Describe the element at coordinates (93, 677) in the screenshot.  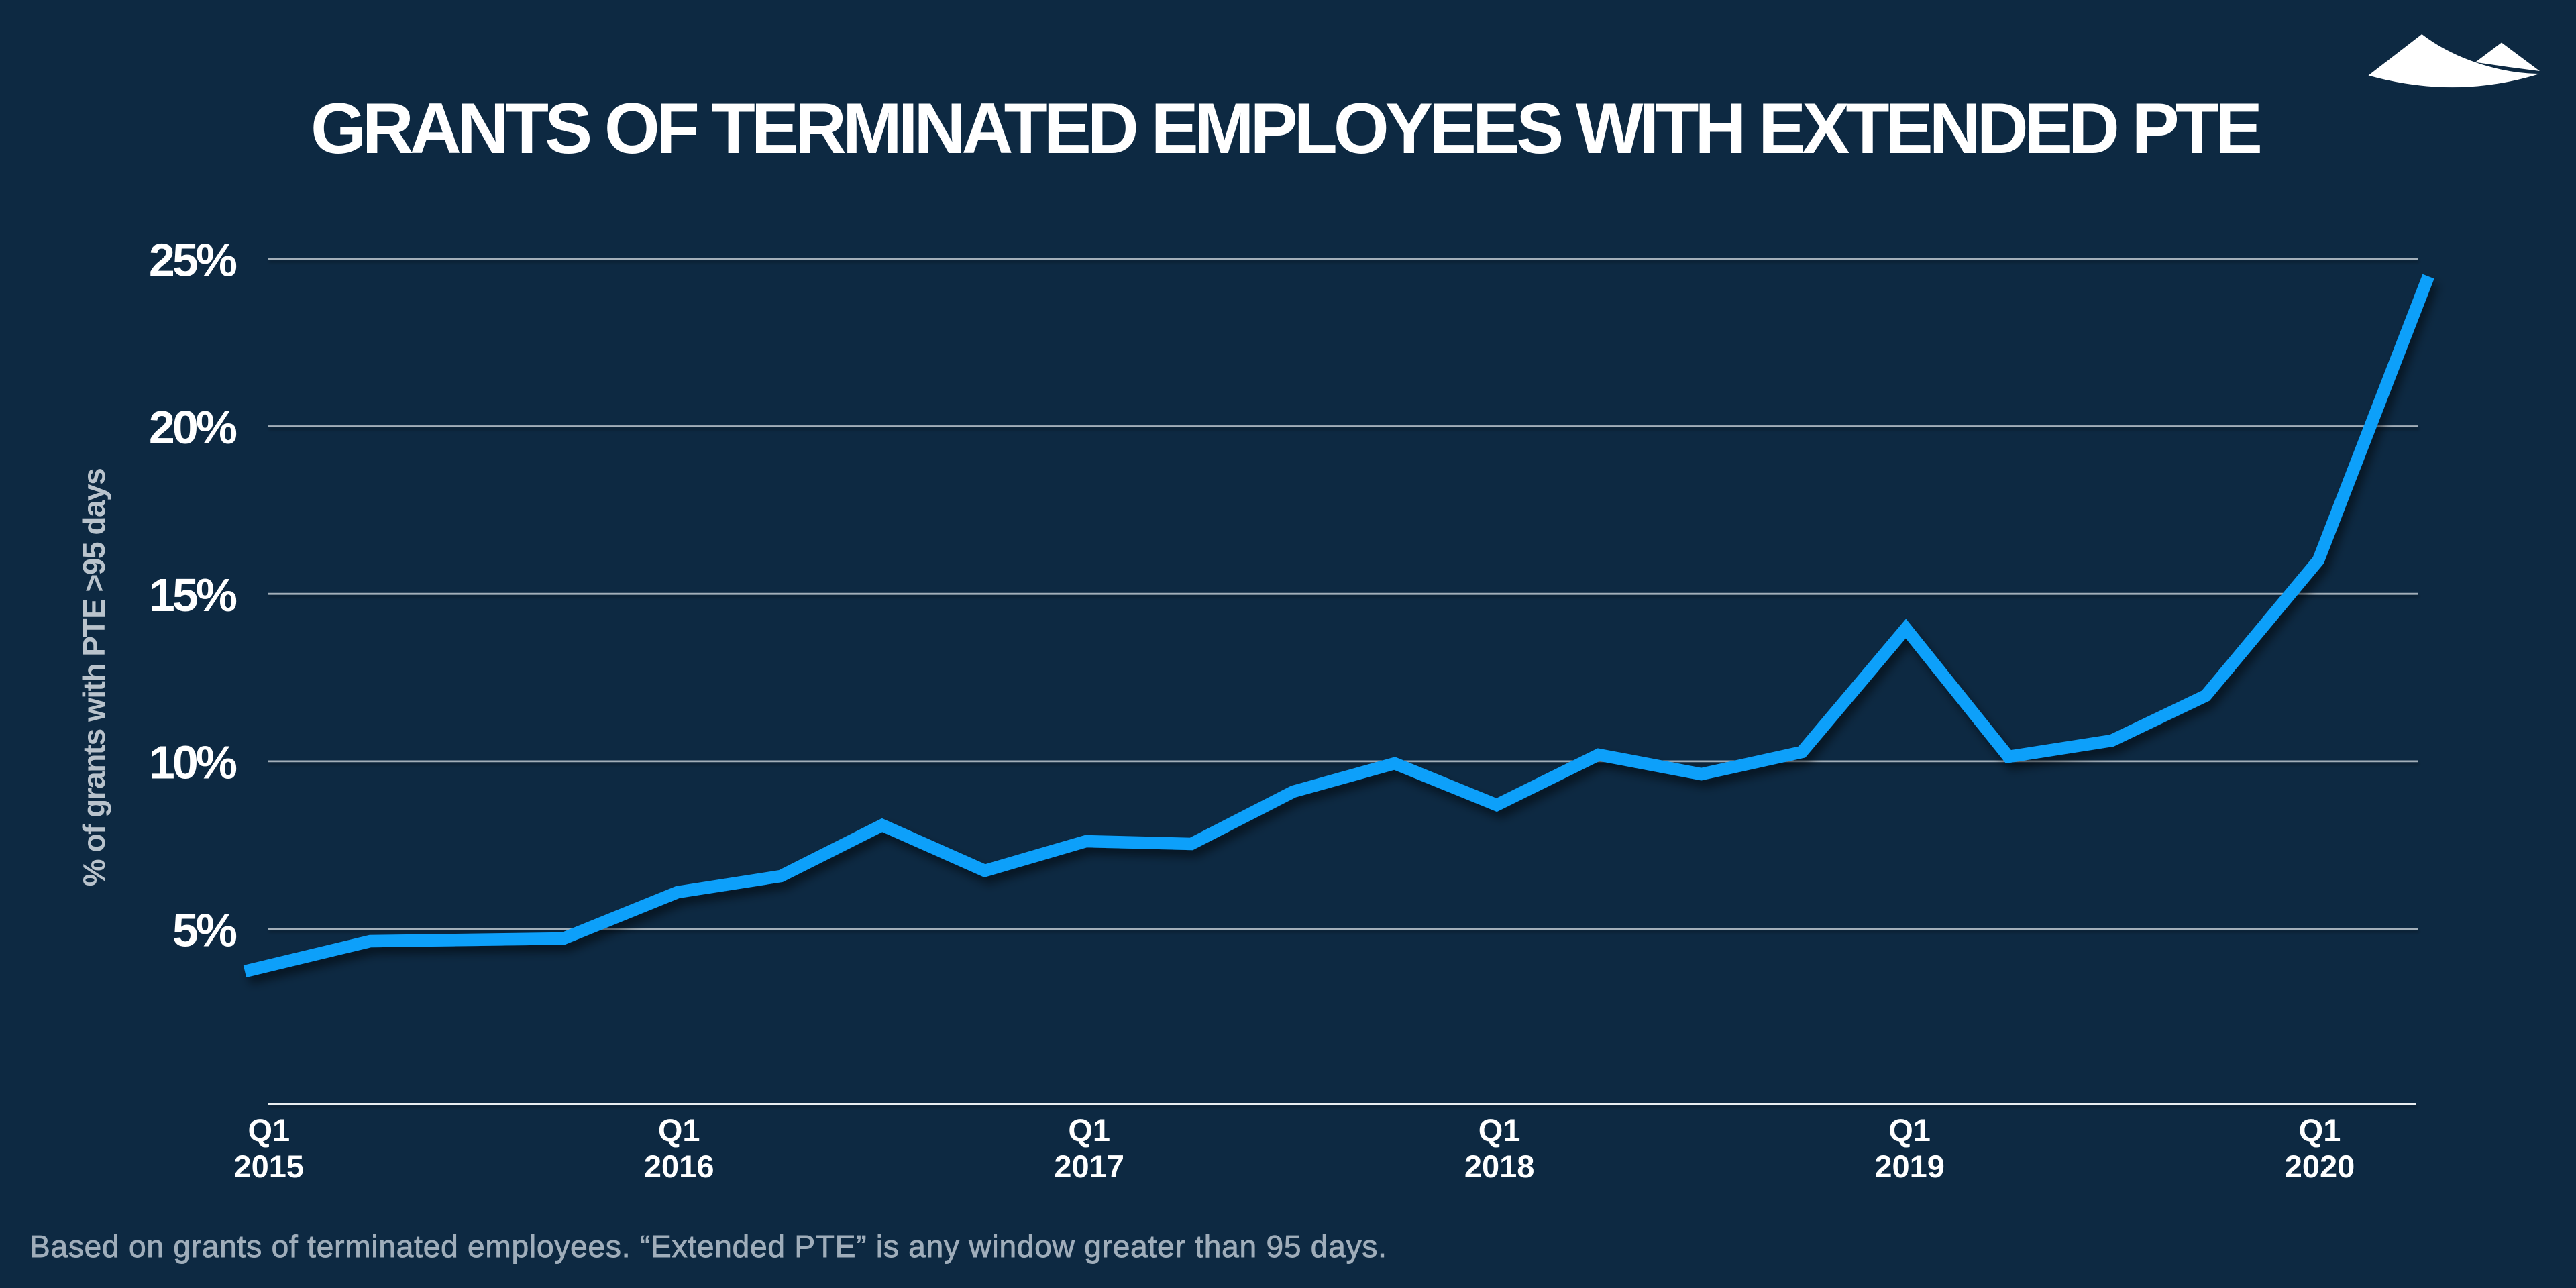
I see `svg-text: % of grants with PTE >95 days` at that location.